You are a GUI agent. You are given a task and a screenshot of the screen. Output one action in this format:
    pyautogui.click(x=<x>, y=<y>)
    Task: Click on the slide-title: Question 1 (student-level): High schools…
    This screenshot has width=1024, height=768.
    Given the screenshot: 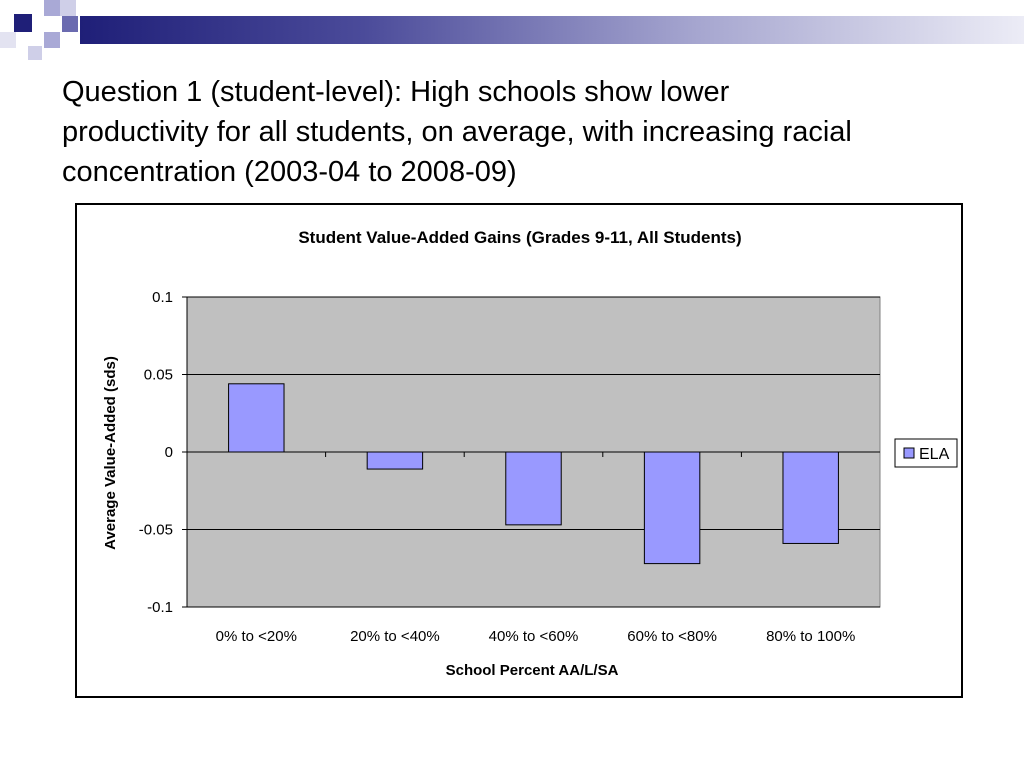 What is the action you would take?
    pyautogui.click(x=457, y=132)
    